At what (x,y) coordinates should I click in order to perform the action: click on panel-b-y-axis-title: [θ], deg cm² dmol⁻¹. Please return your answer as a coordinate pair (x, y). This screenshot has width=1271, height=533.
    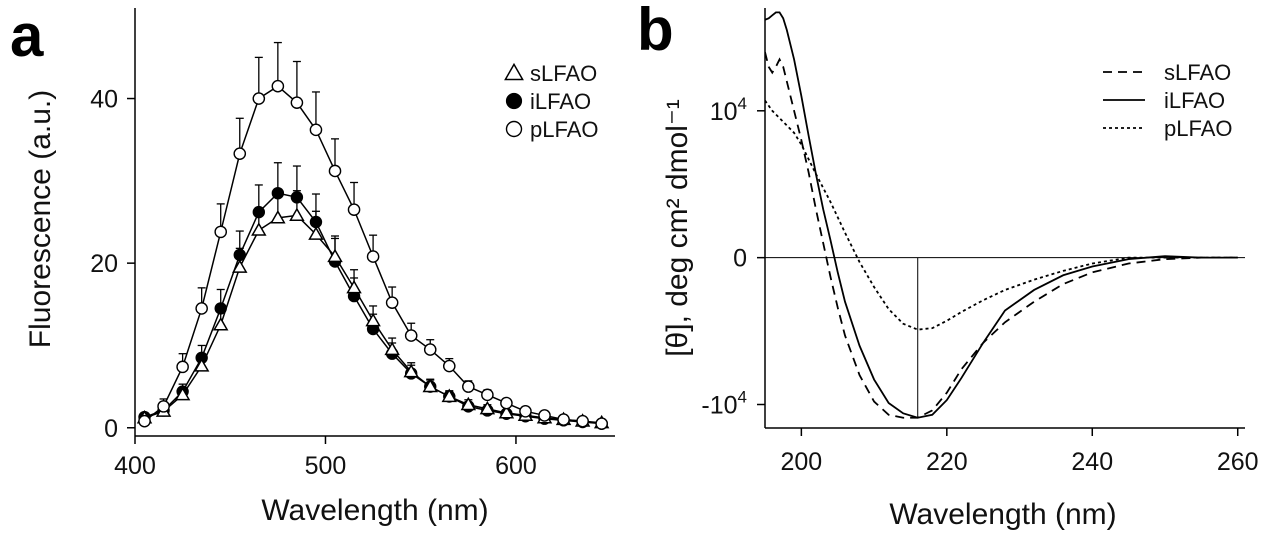
    Looking at the image, I should click on (677, 228).